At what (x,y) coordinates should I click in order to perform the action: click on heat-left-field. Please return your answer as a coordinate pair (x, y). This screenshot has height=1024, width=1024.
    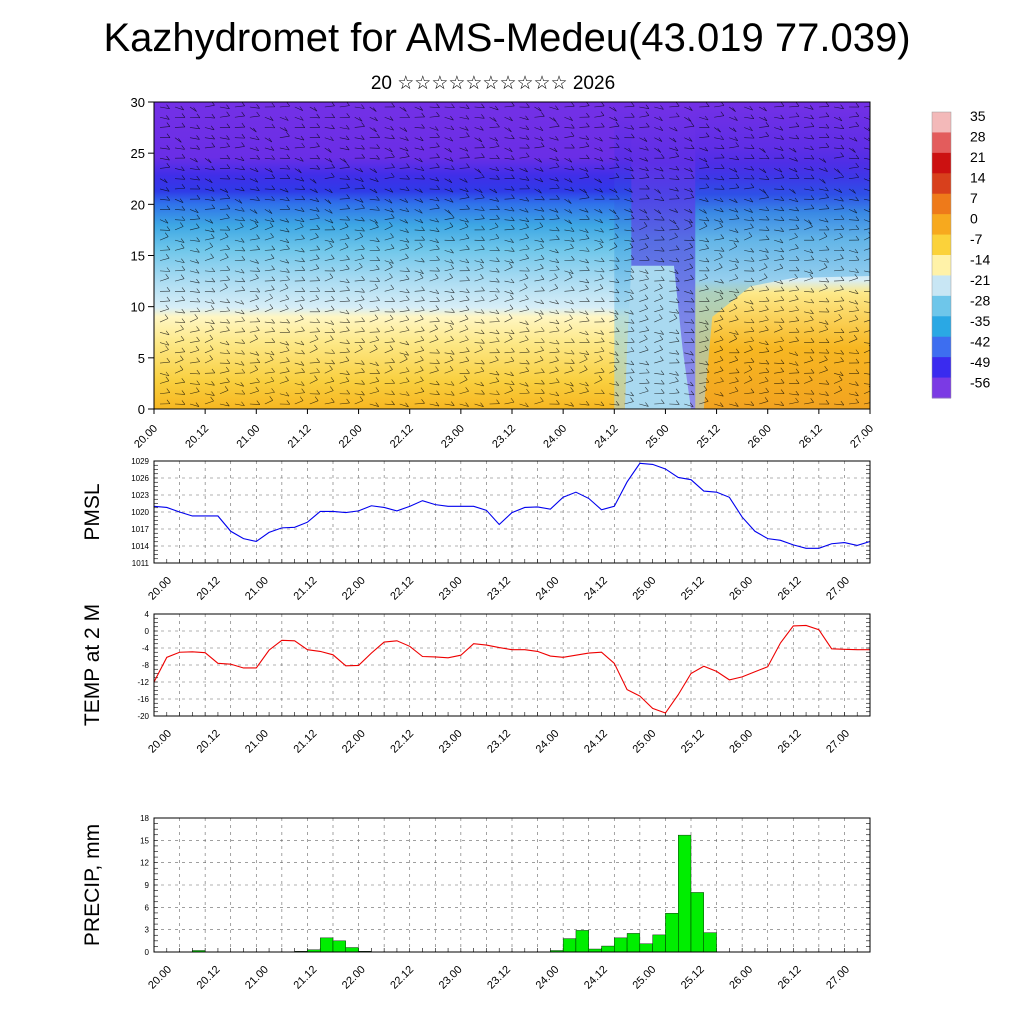
    Looking at the image, I should click on (393, 255).